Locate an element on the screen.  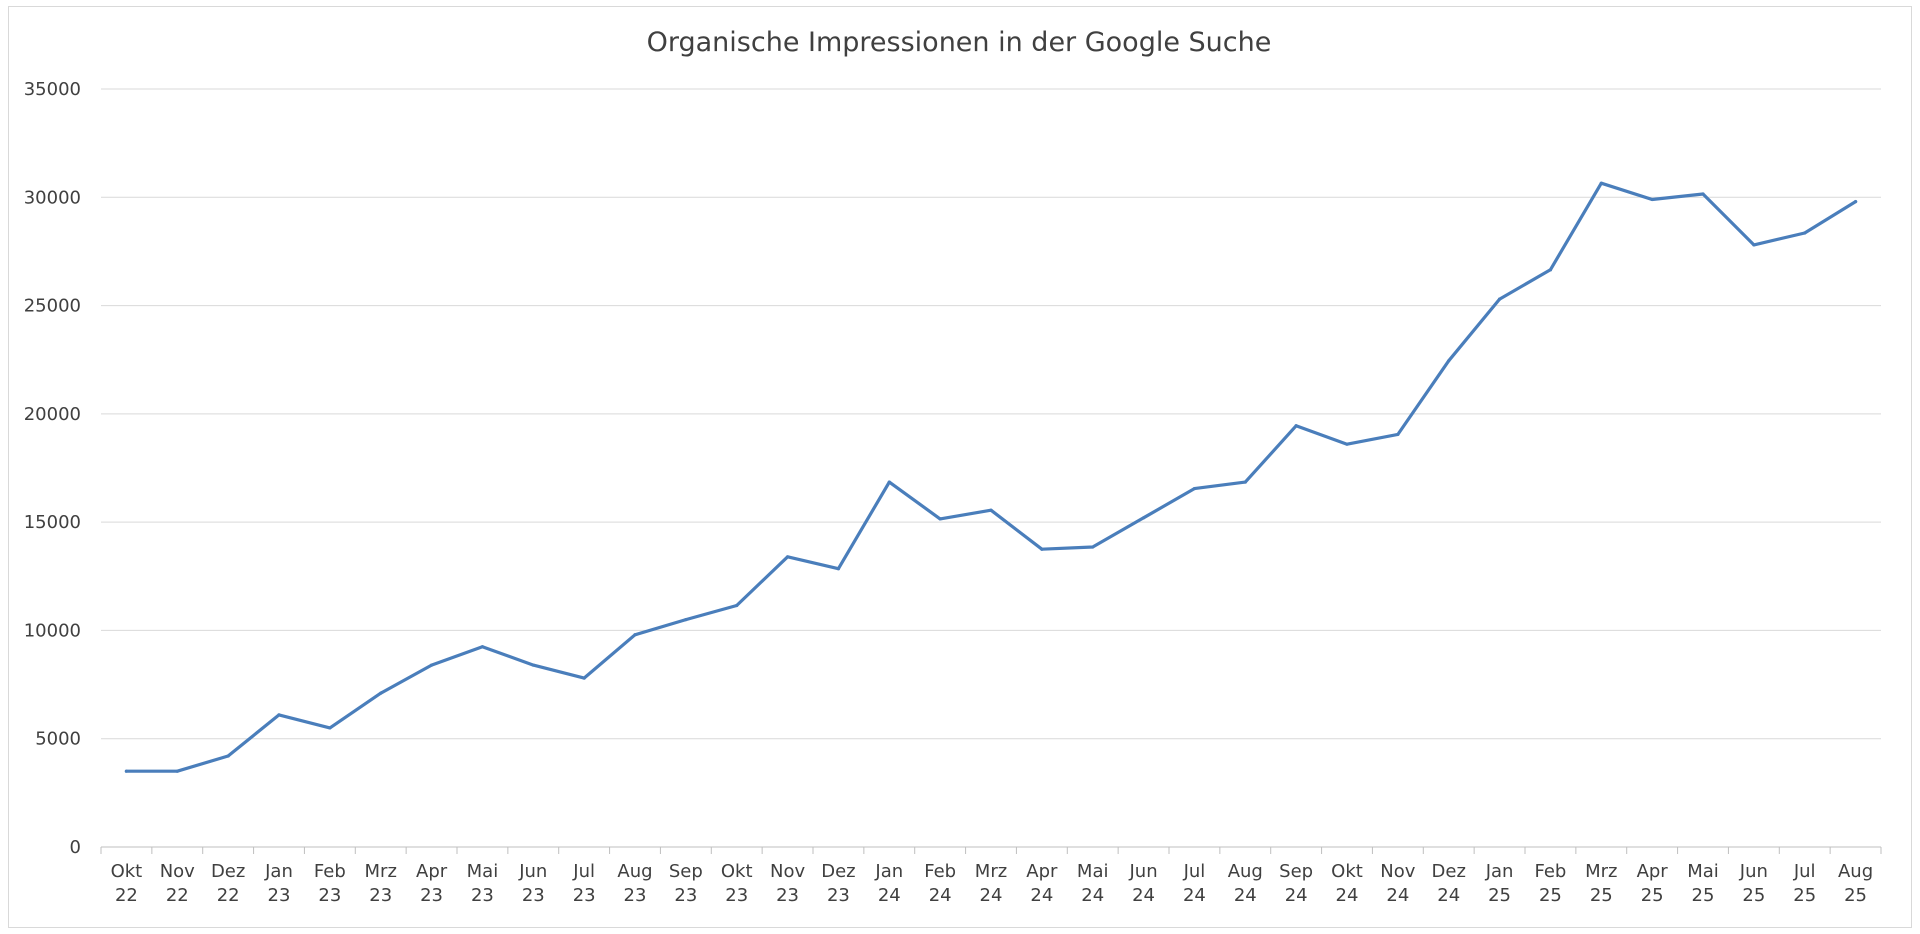
y-tick-label: 35000 is located at coordinates (52, 89).